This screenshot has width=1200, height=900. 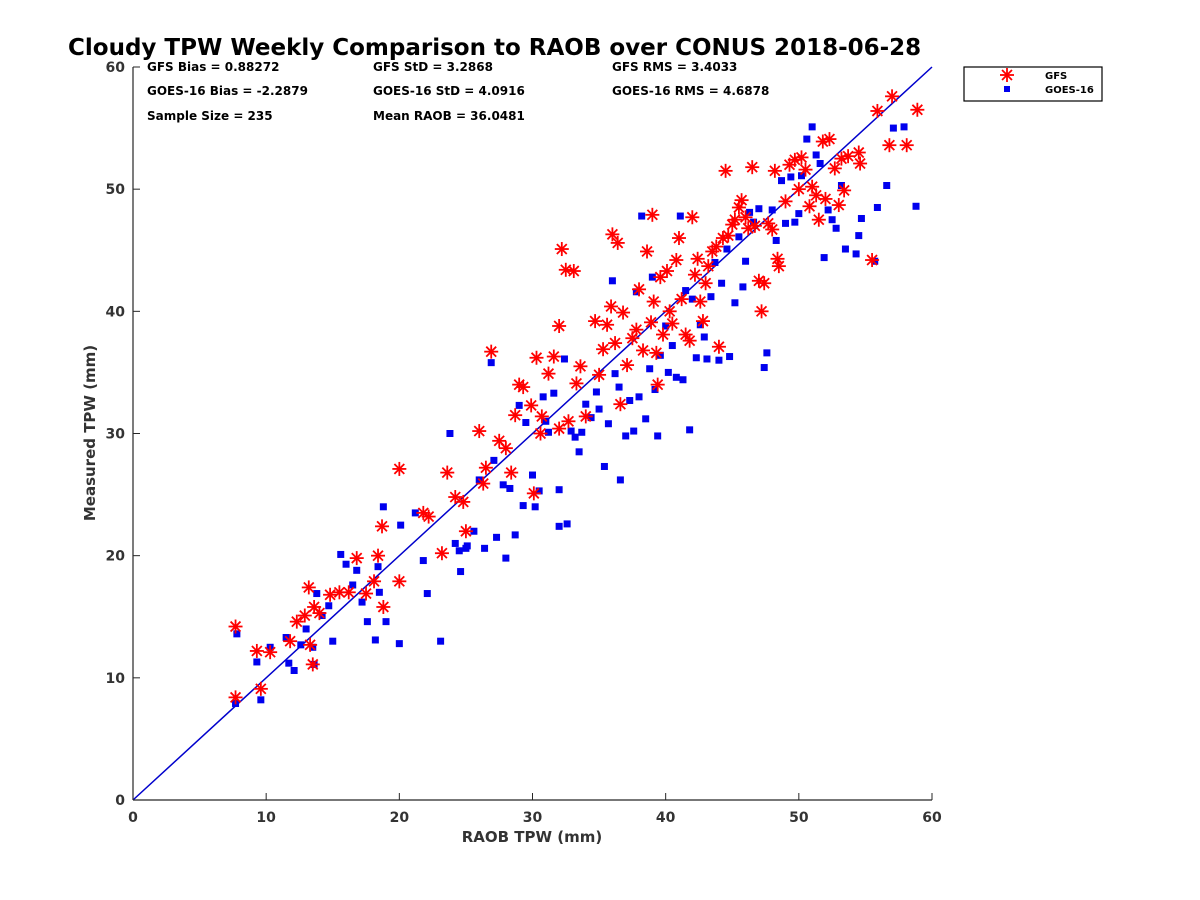 What do you see at coordinates (1069, 90) in the screenshot?
I see `legend-goes16-label: GOES-16` at bounding box center [1069, 90].